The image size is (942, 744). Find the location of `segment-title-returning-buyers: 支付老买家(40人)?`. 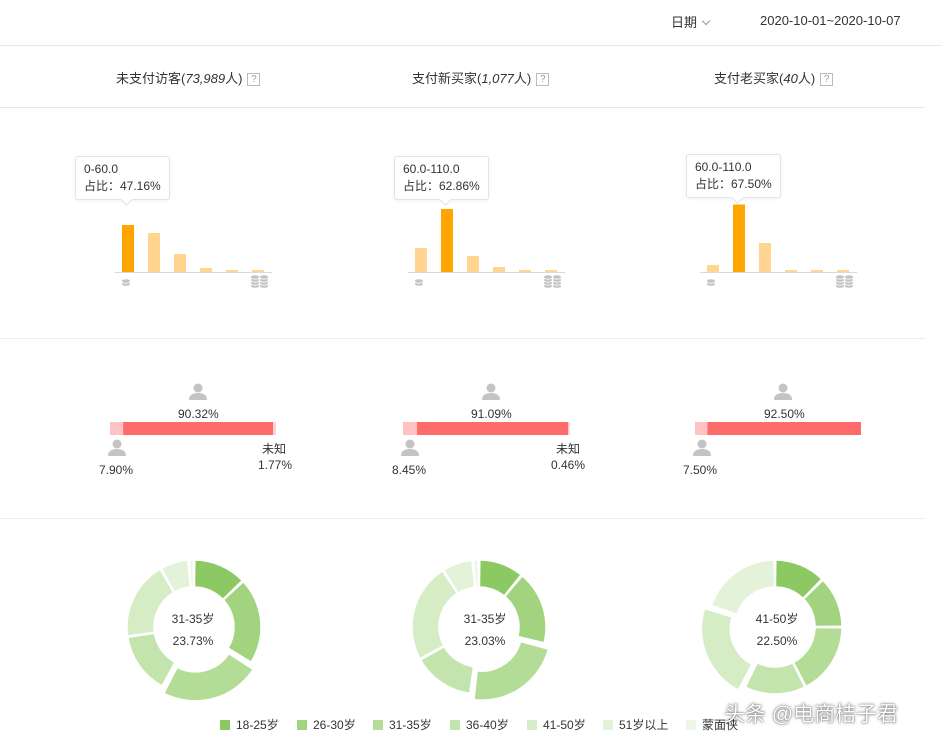

segment-title-returning-buyers: 支付老买家(40人)? is located at coordinates (774, 77).